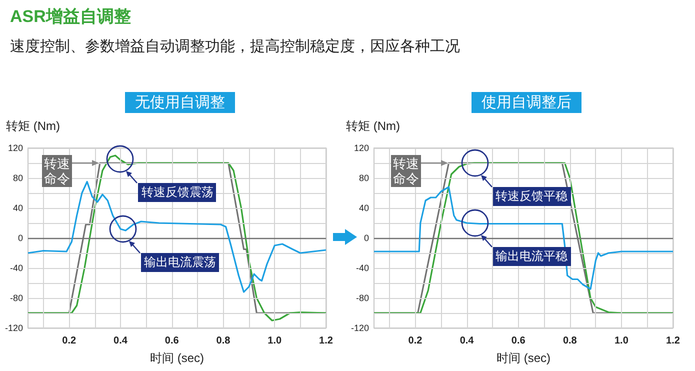 This screenshot has height=371, width=695. What do you see at coordinates (180, 262) in the screenshot?
I see `annotation: 输出电流震荡` at bounding box center [180, 262].